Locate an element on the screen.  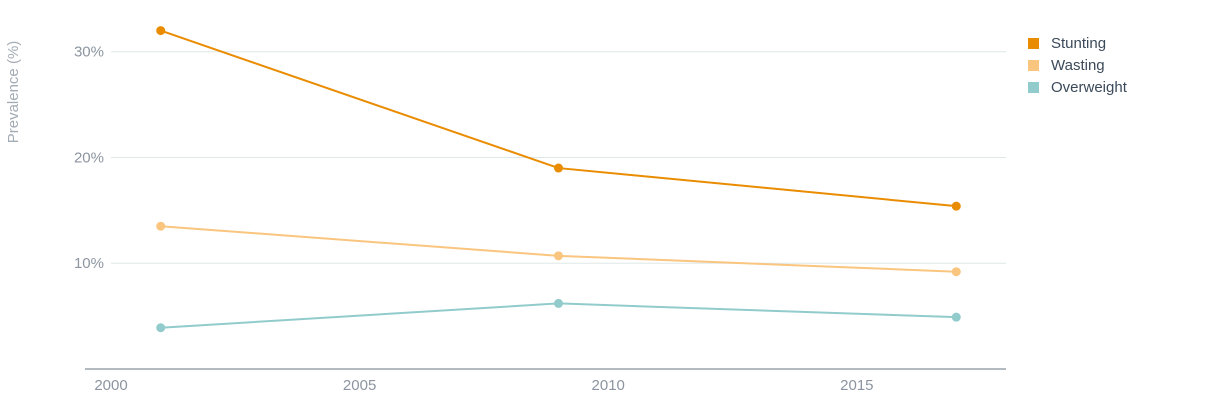
legend-label: Stunting is located at coordinates (1079, 43).